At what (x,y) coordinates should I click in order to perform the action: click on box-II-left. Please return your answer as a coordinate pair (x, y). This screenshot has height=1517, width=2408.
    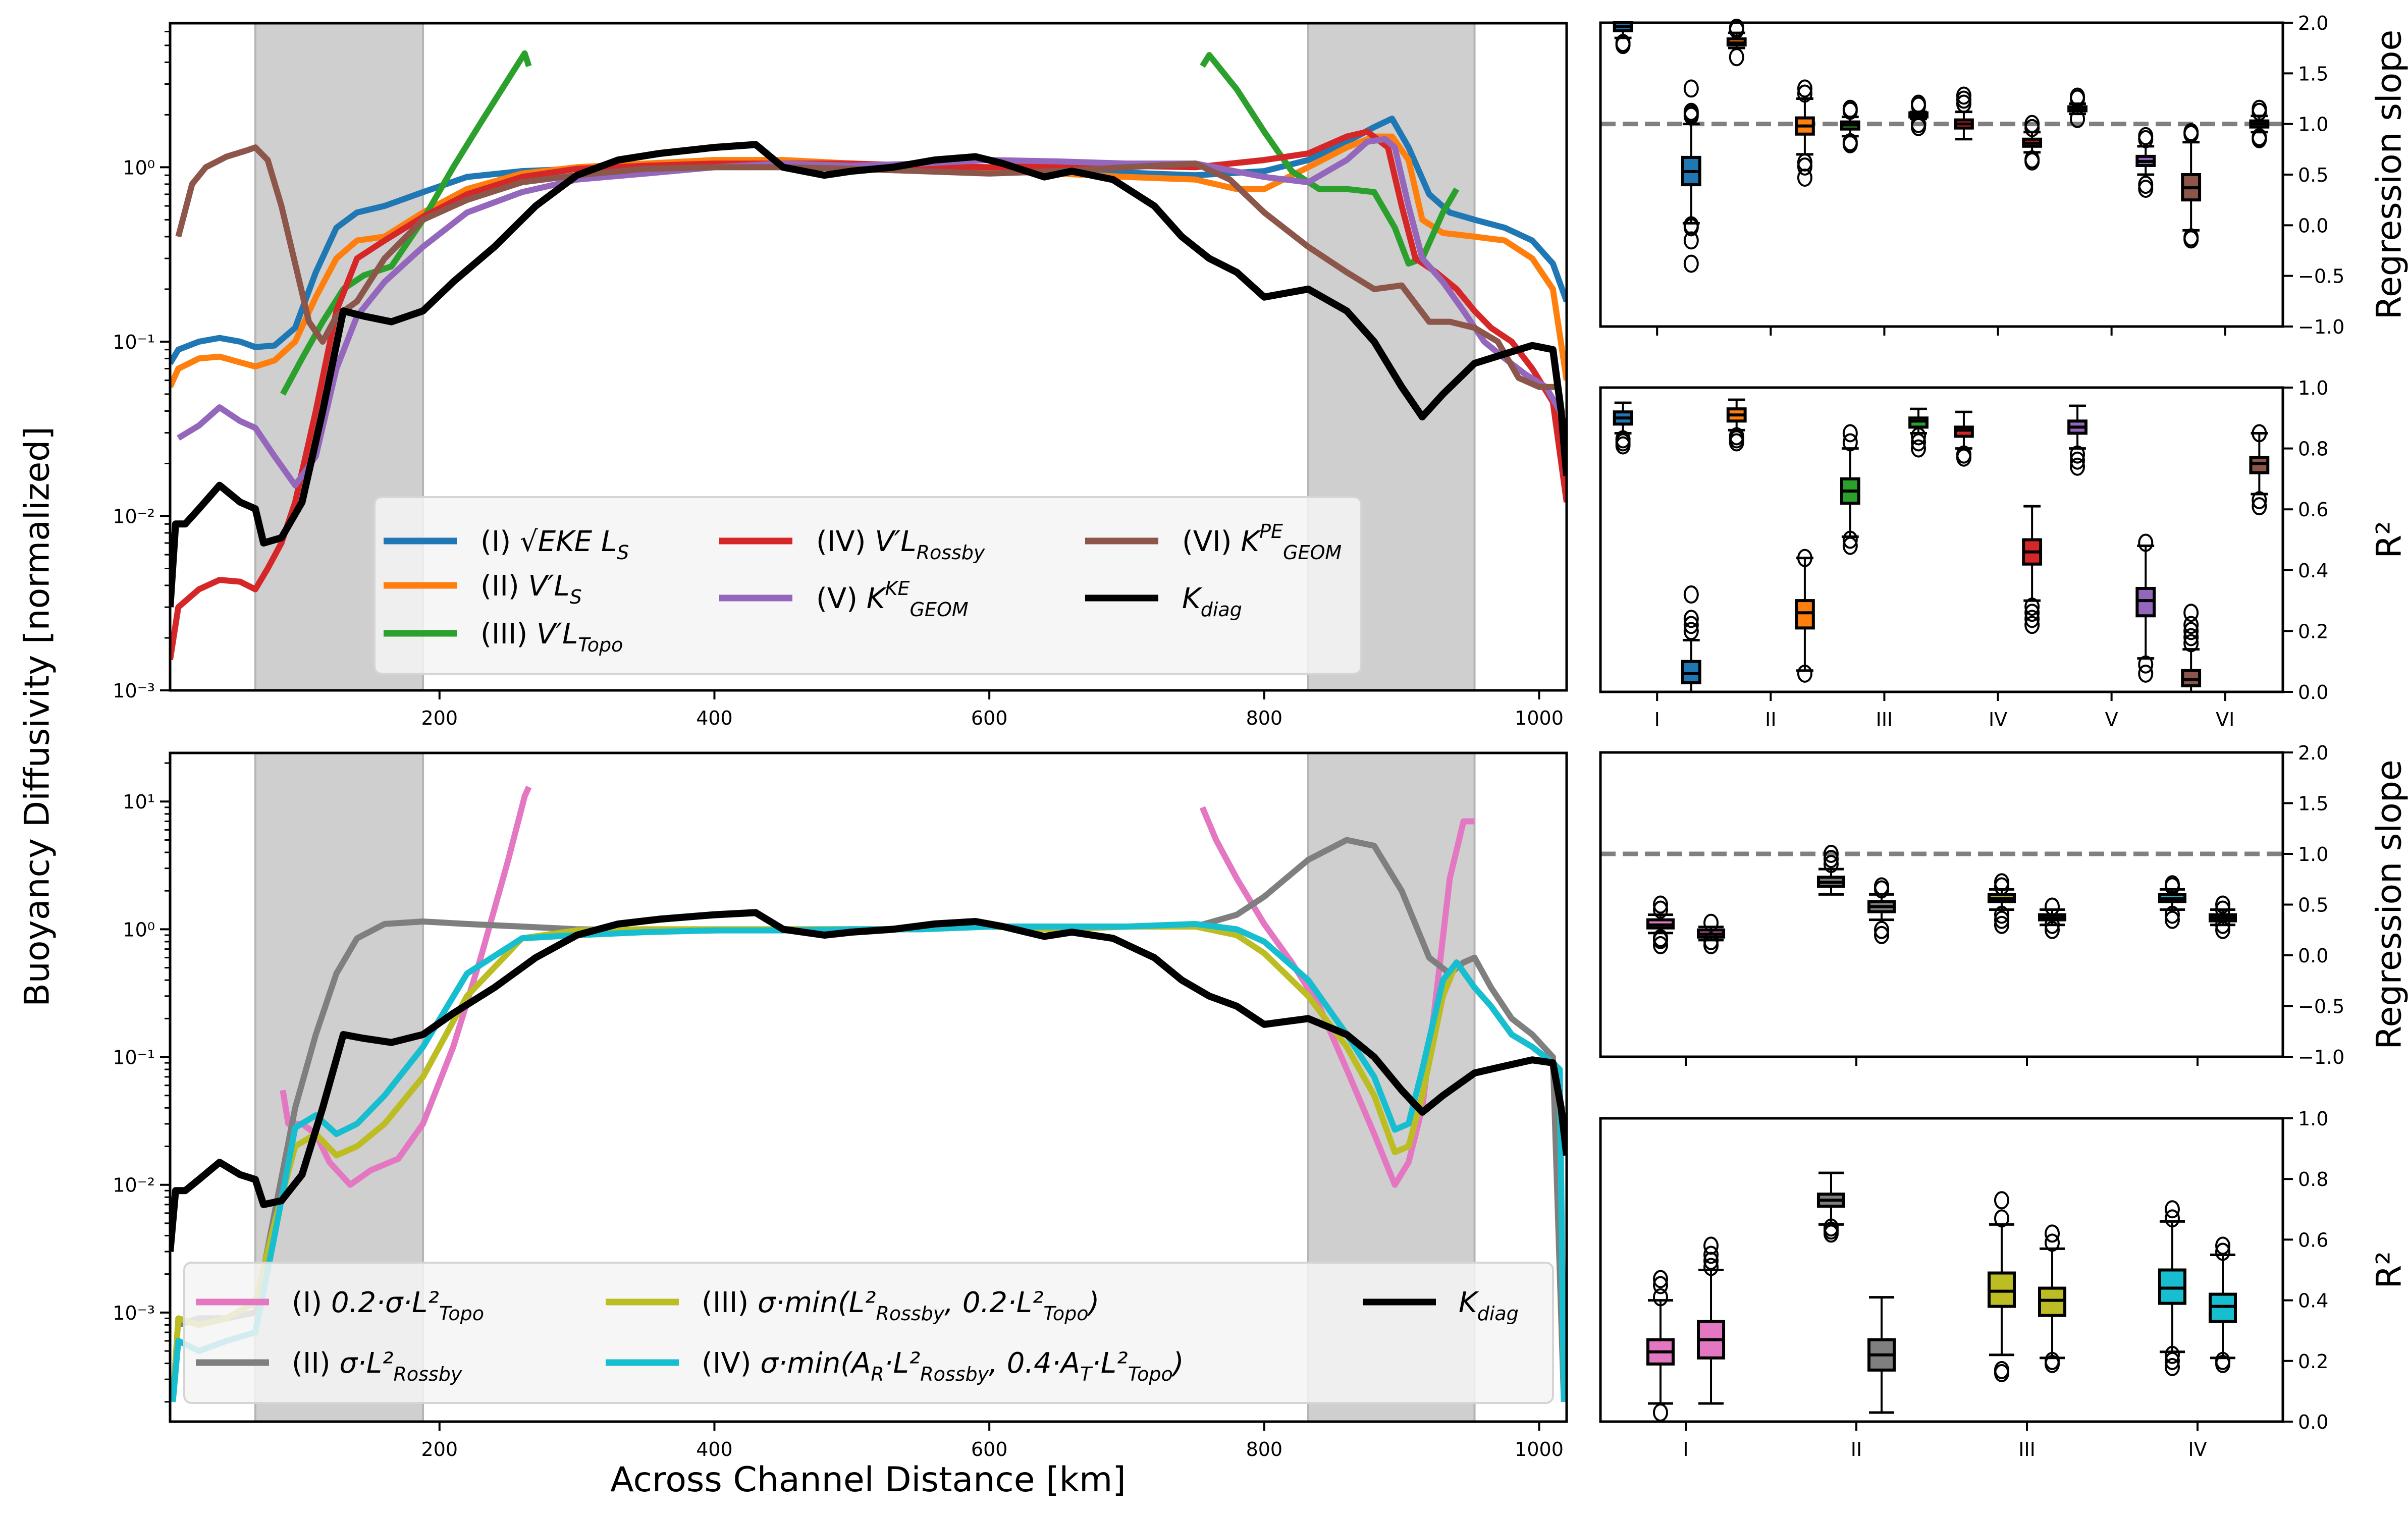
    Looking at the image, I should click on (1830, 871).